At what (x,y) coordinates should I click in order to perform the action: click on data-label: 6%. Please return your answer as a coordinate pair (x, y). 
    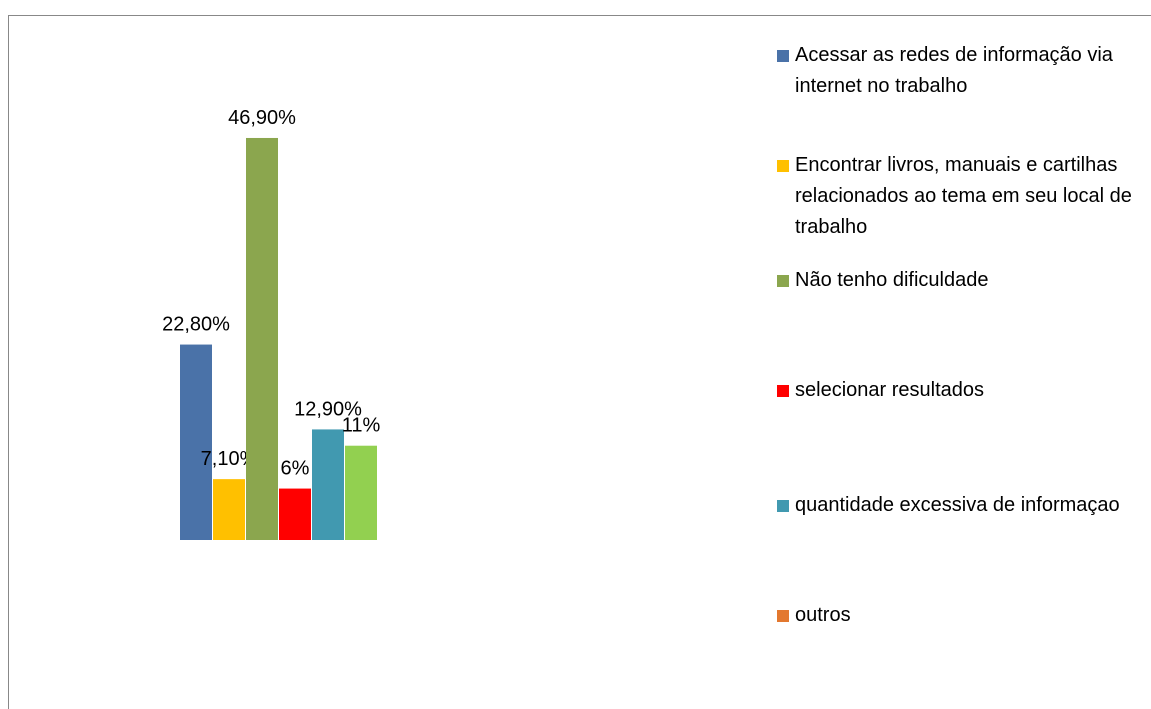
    Looking at the image, I should click on (295, 469).